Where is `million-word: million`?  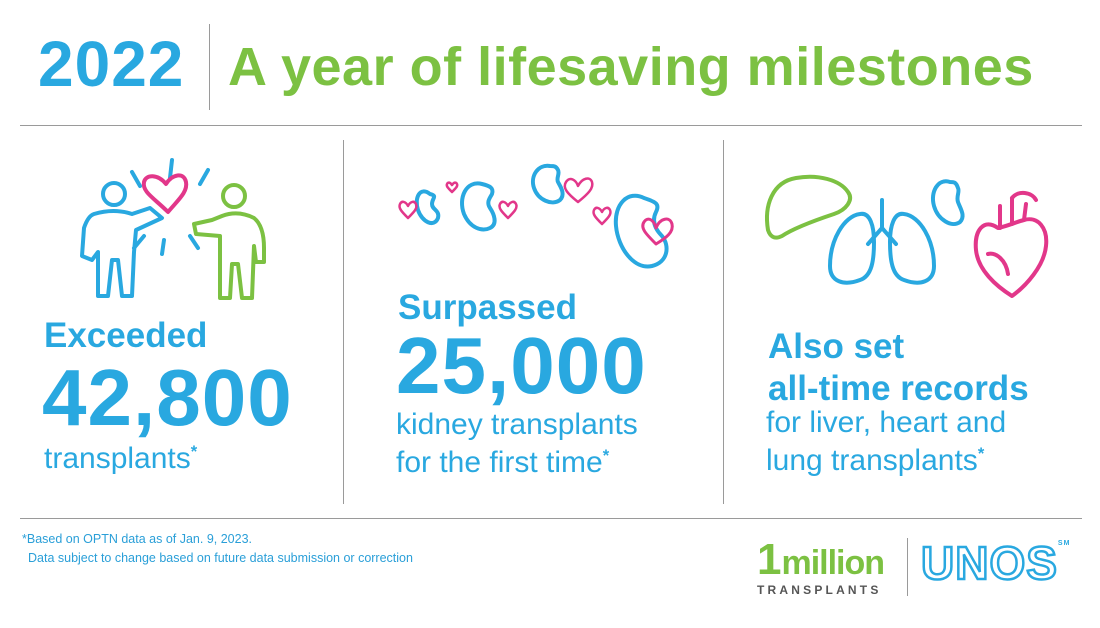
million-word: million is located at coordinates (833, 563).